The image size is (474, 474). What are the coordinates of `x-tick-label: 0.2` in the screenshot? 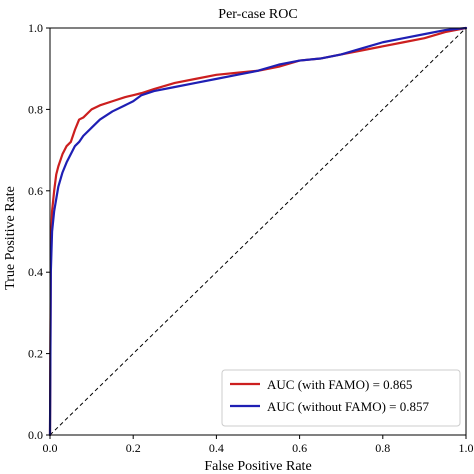 It's located at (133, 448).